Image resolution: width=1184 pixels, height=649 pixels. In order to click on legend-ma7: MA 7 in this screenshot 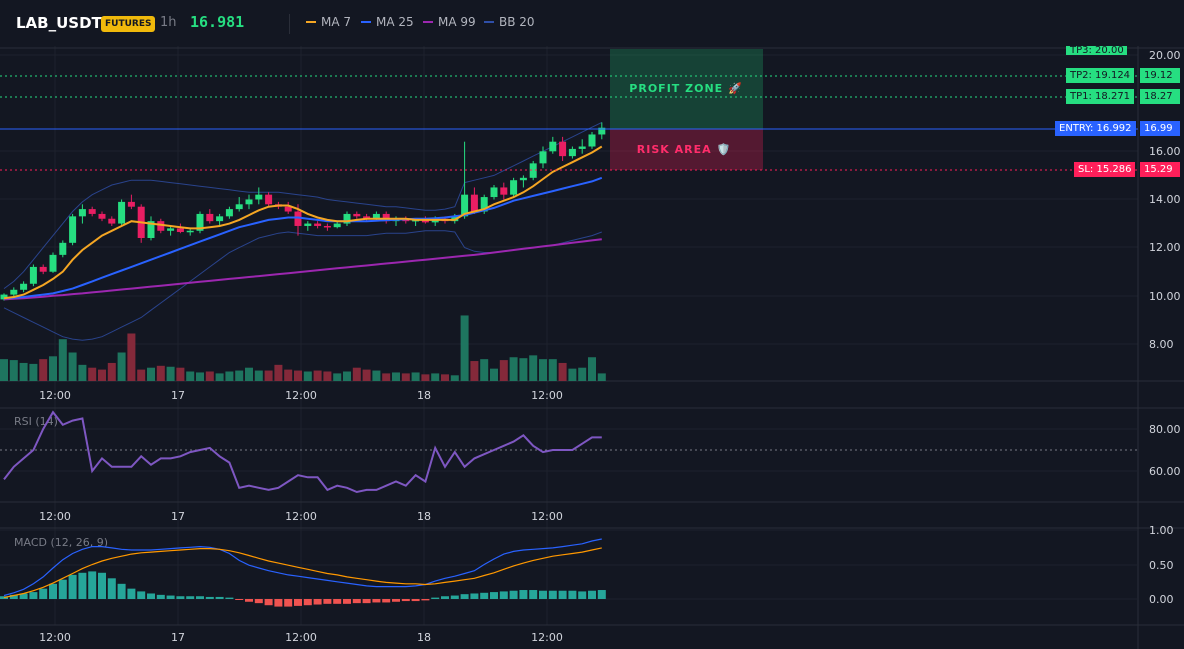, I will do `click(328, 22)`.